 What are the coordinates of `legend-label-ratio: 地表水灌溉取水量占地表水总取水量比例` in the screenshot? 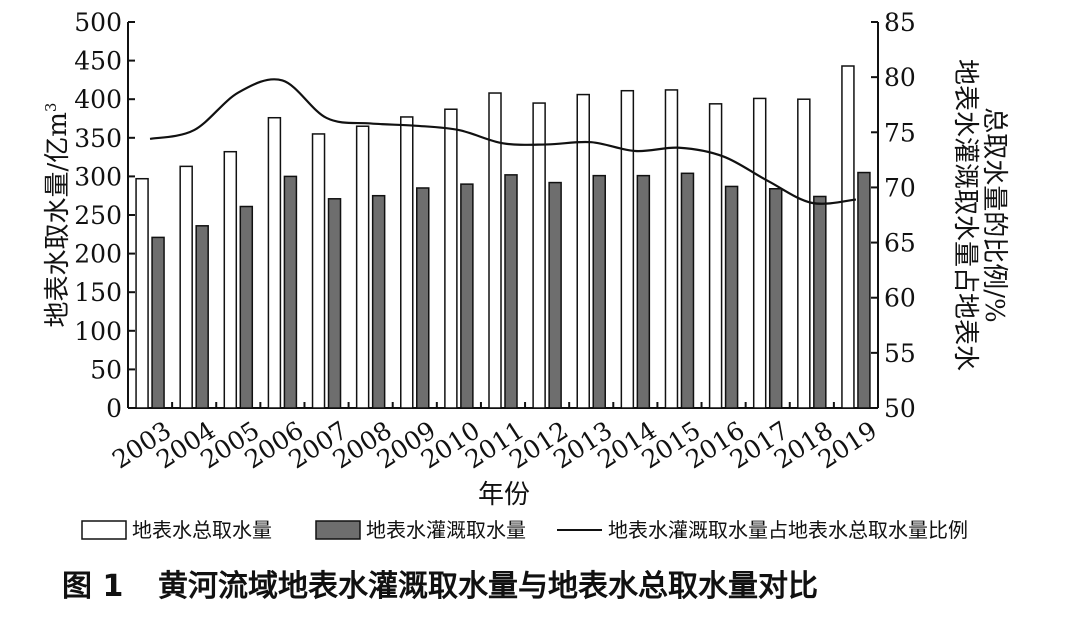 It's located at (788, 530).